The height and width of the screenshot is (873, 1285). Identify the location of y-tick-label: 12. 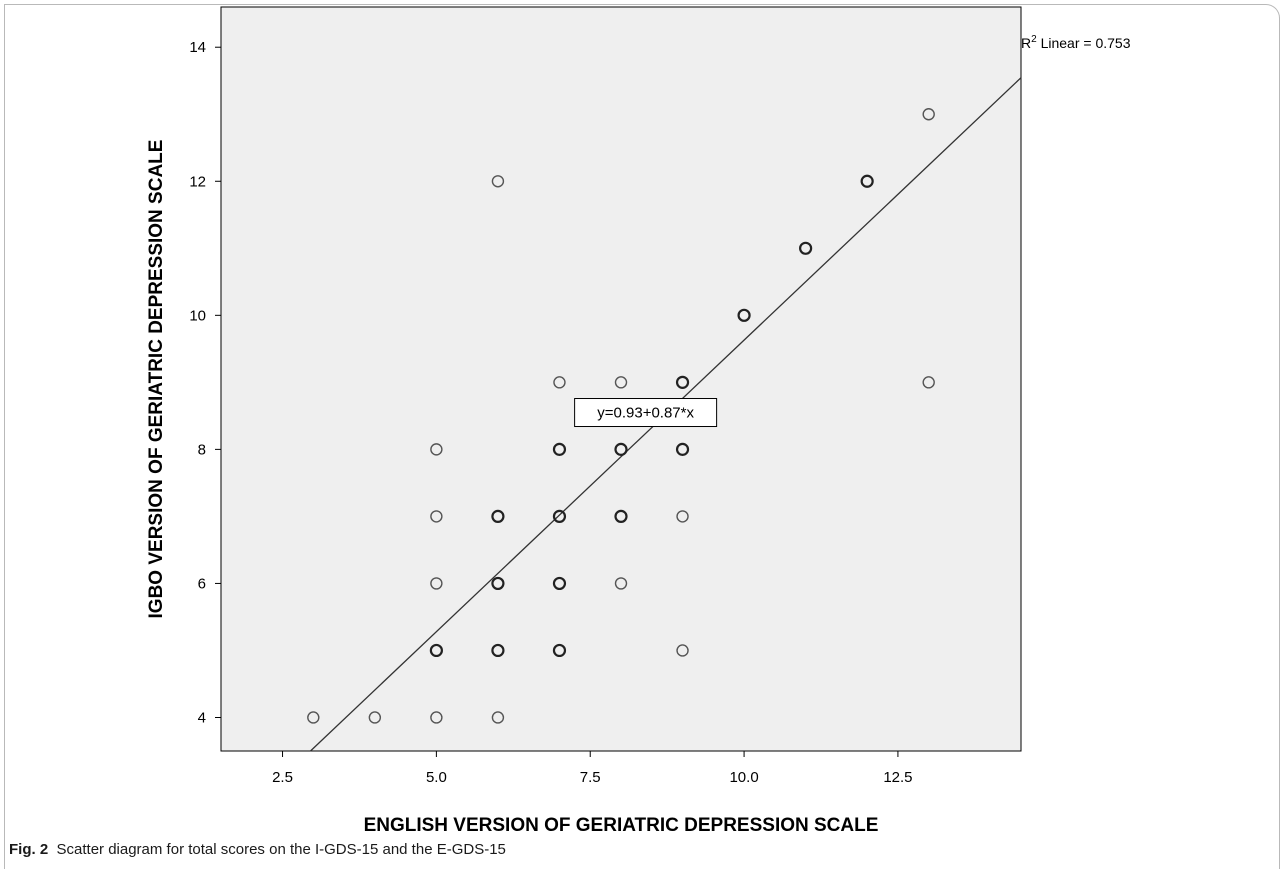
(197, 181).